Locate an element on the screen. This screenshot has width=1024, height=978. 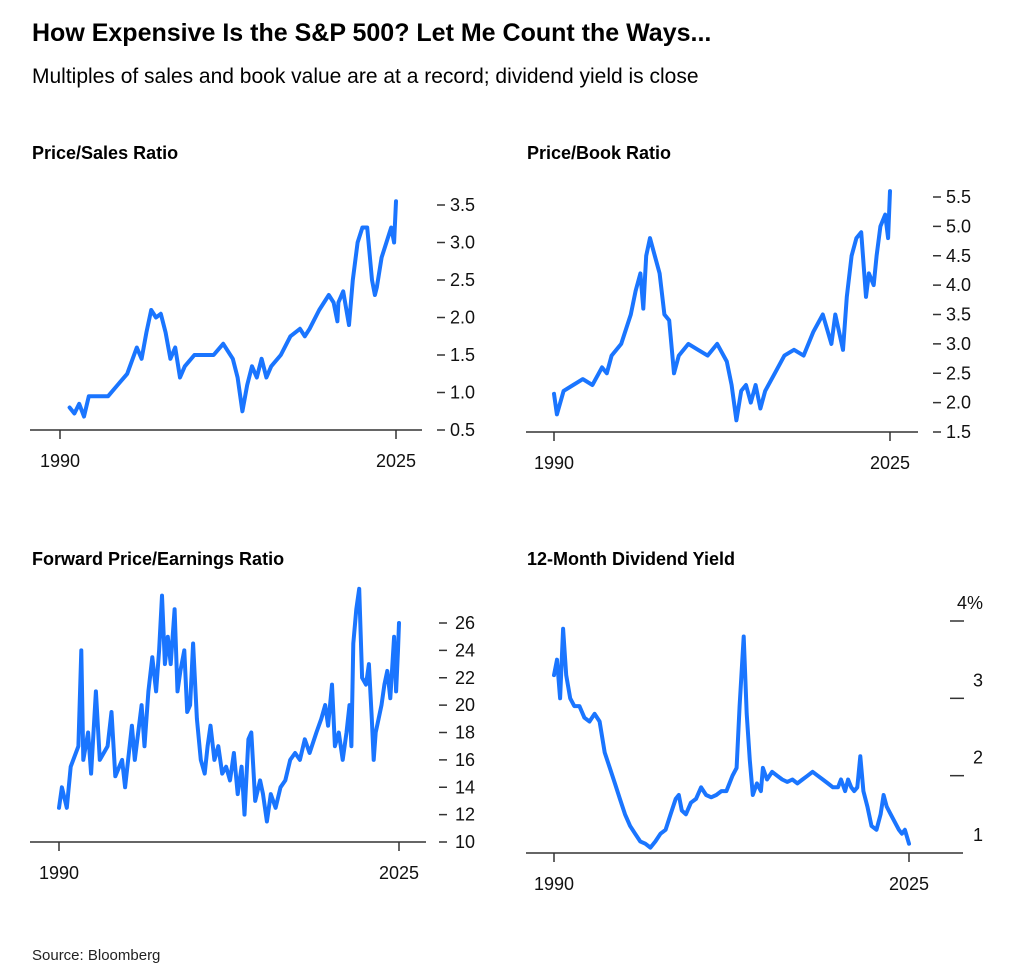
y-tick-label: 4.5 is located at coordinates (958, 256).